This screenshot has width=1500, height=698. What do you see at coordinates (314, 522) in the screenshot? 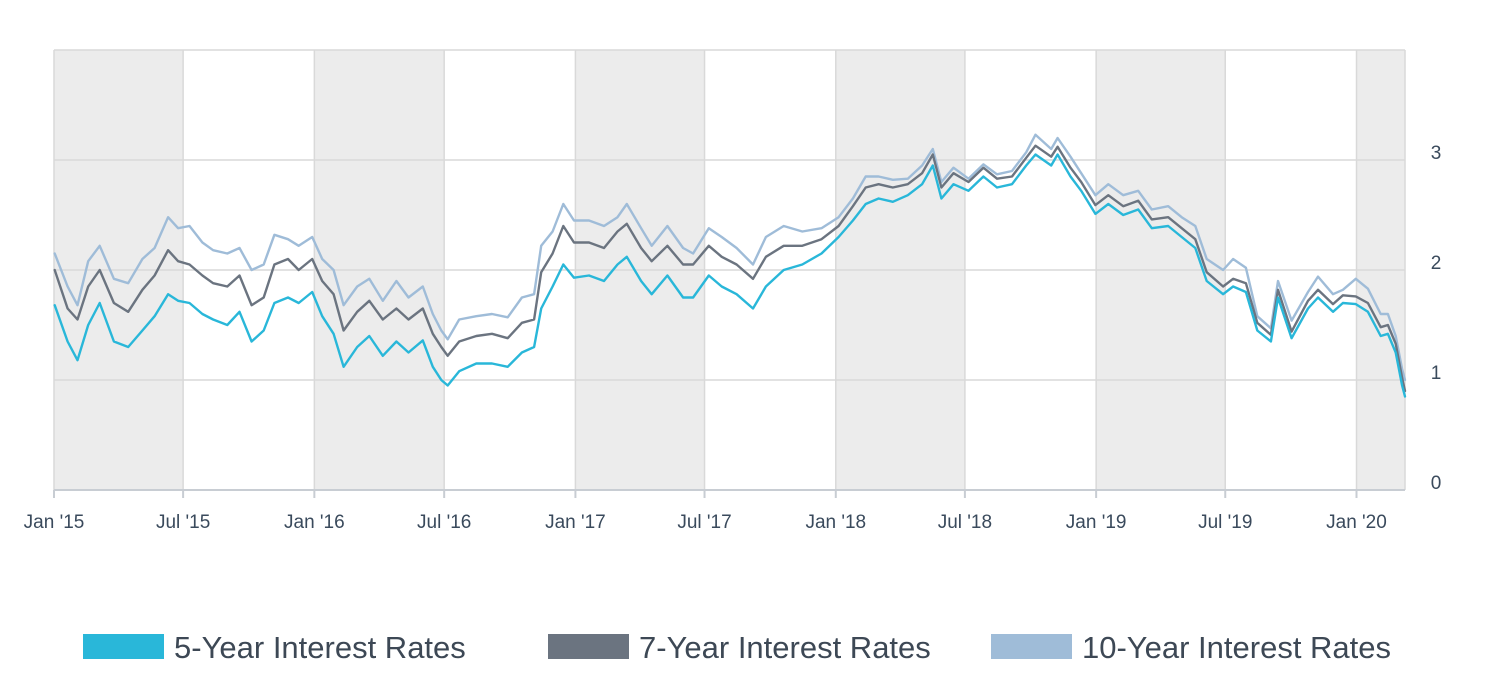
I see `x-tick-label: Jan '16` at bounding box center [314, 522].